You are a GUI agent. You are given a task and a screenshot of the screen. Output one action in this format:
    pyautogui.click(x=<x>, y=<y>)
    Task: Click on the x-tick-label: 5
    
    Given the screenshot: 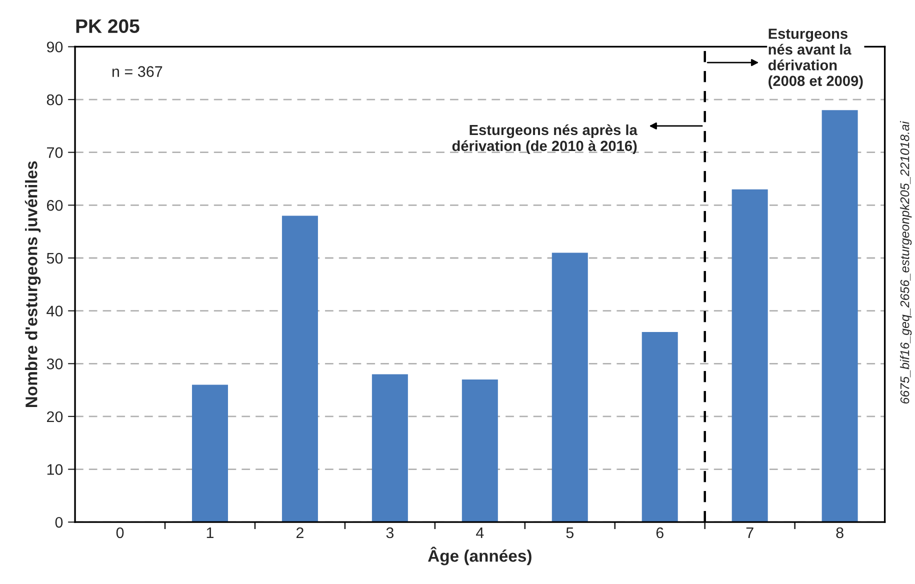 What is the action you would take?
    pyautogui.click(x=570, y=533)
    